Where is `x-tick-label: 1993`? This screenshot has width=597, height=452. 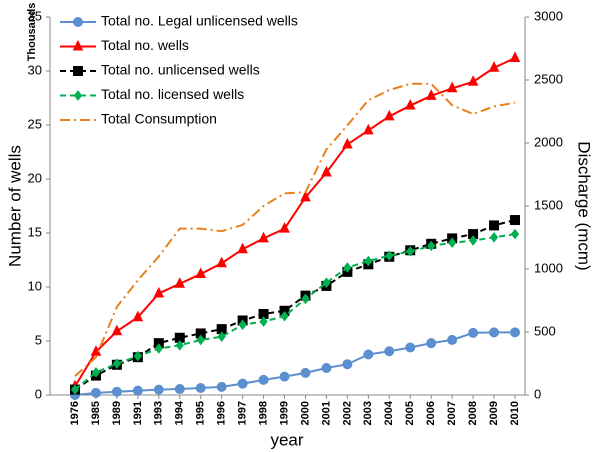 x-tick-label: 1993 is located at coordinates (159, 413).